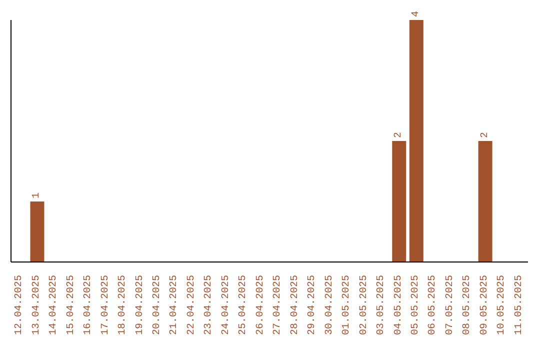 The width and height of the screenshot is (540, 340). Describe the element at coordinates (209, 305) in the screenshot. I see `x-tick-label: 23.04.2025` at that location.